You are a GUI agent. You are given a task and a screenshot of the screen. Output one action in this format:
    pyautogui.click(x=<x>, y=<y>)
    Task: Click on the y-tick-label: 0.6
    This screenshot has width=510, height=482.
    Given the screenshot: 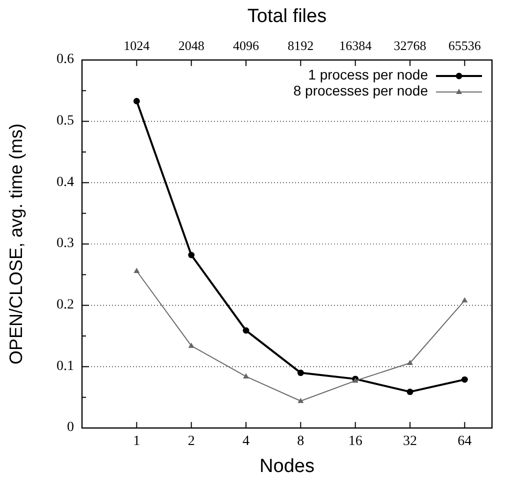 What is the action you would take?
    pyautogui.click(x=65, y=60)
    